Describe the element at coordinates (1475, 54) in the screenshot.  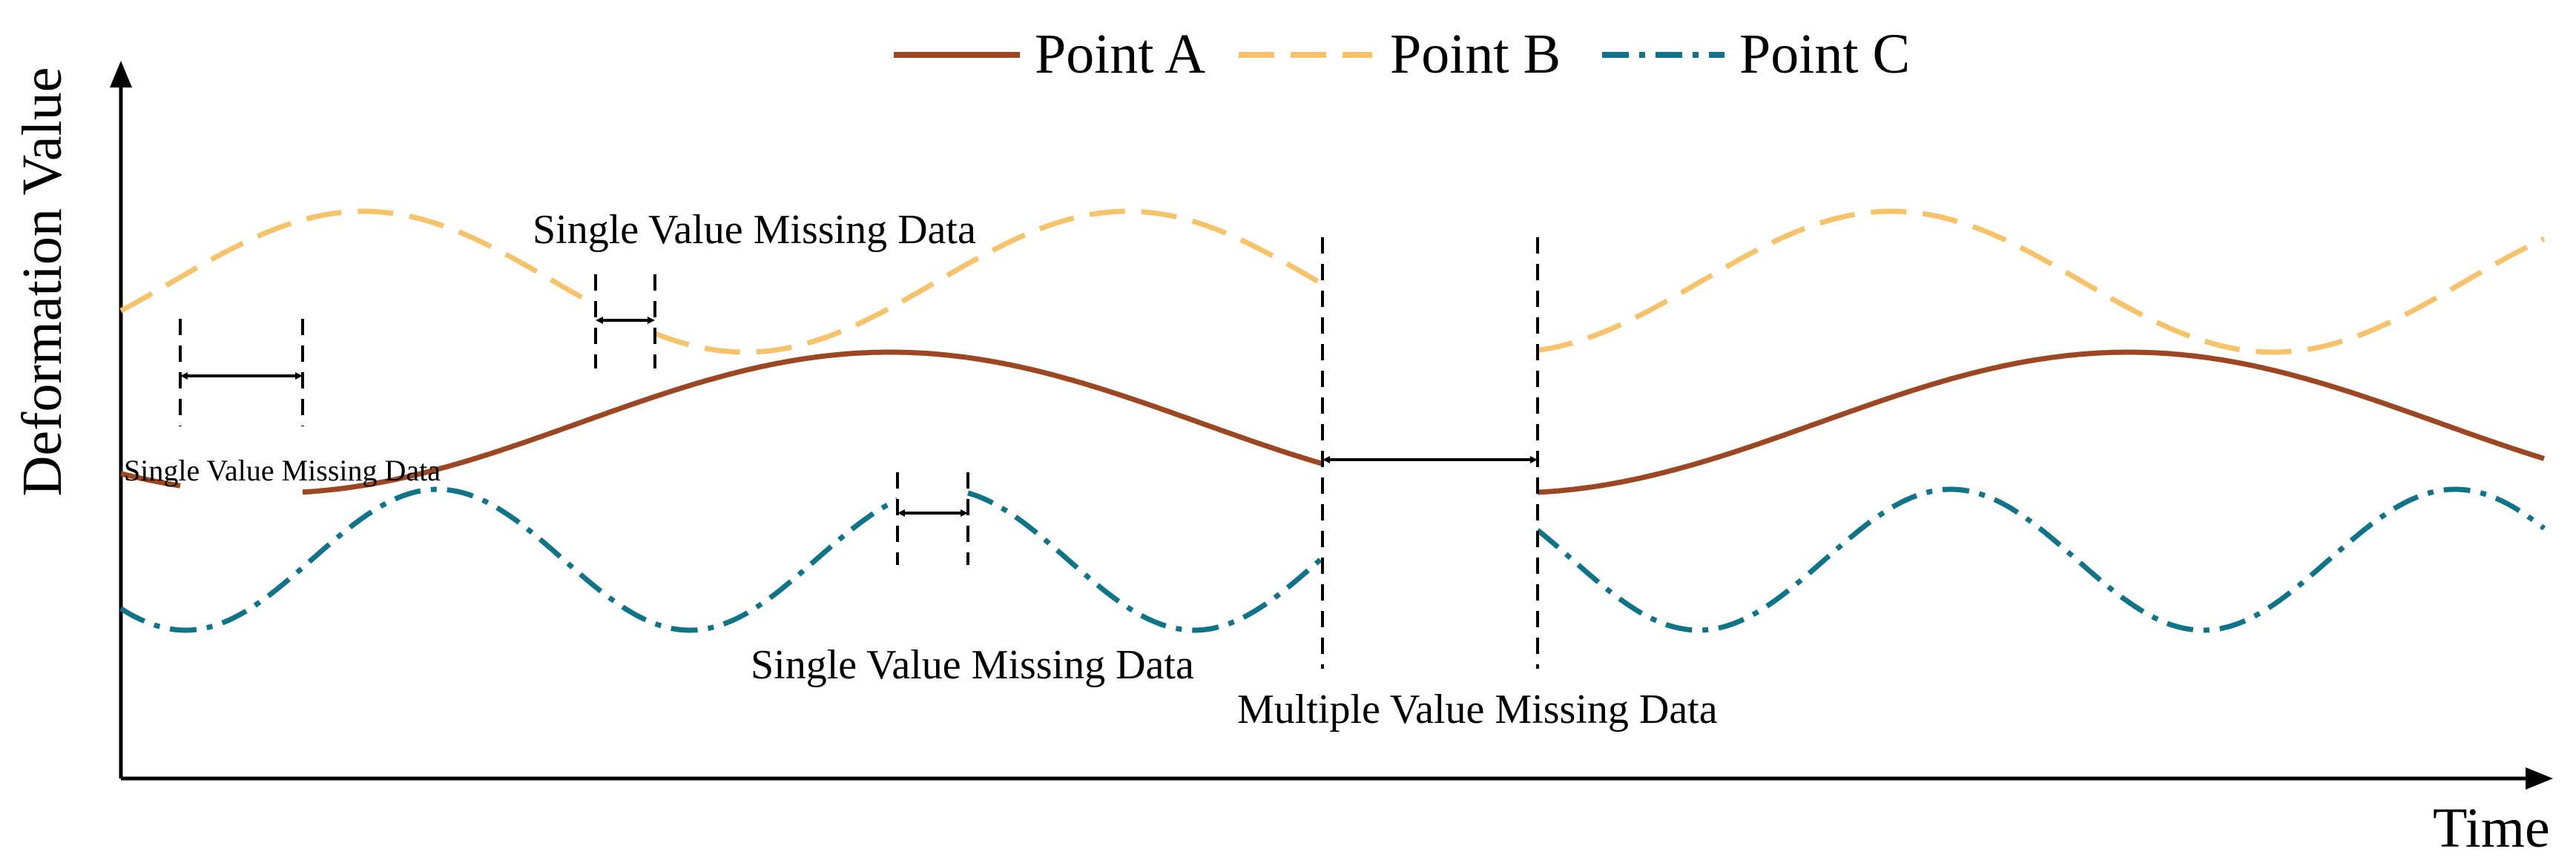
I see `legend-label-point-b: Point B` at that location.